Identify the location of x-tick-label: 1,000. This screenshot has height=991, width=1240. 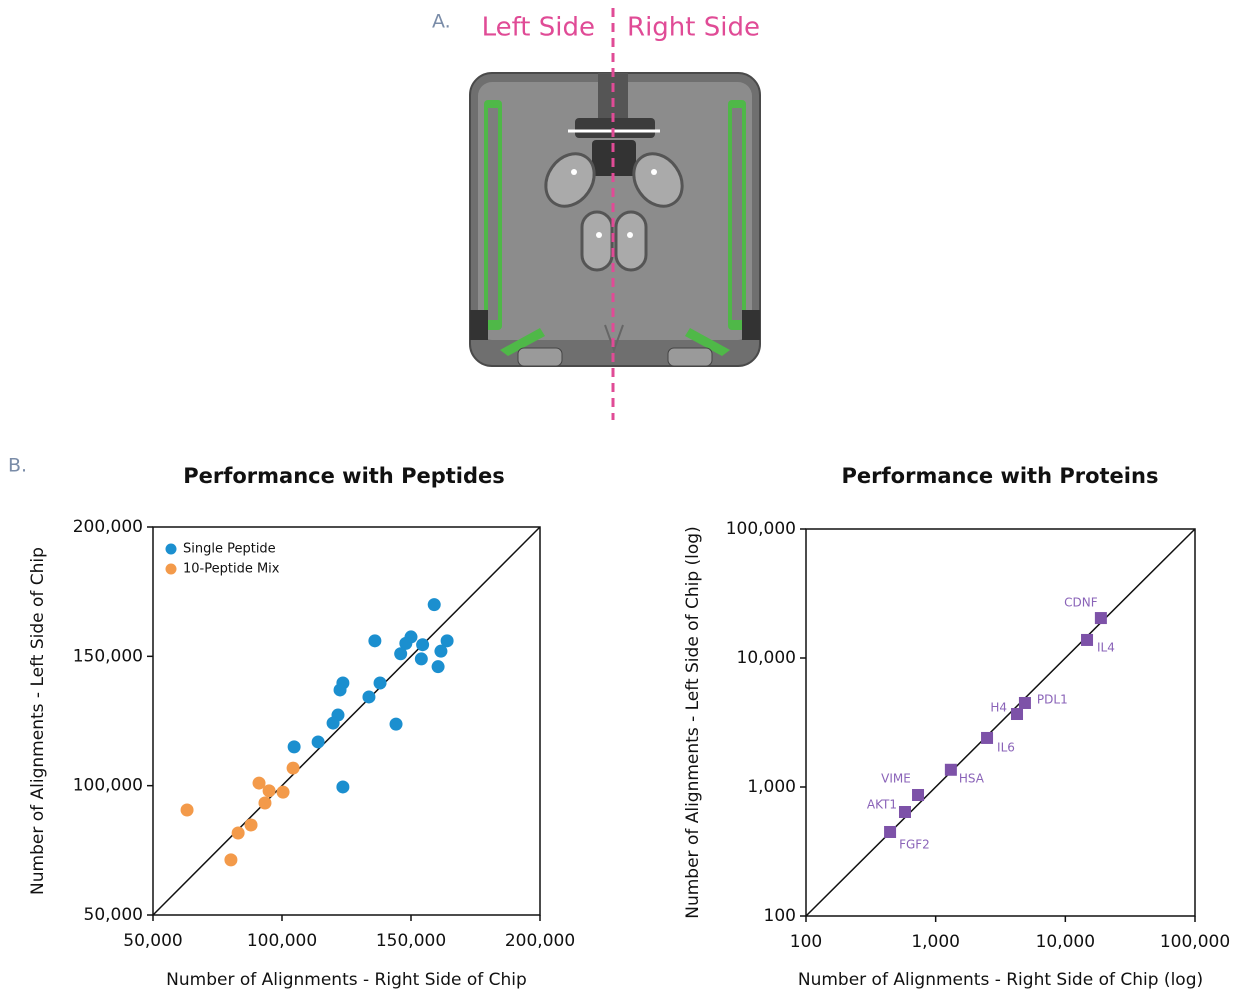
(935, 942).